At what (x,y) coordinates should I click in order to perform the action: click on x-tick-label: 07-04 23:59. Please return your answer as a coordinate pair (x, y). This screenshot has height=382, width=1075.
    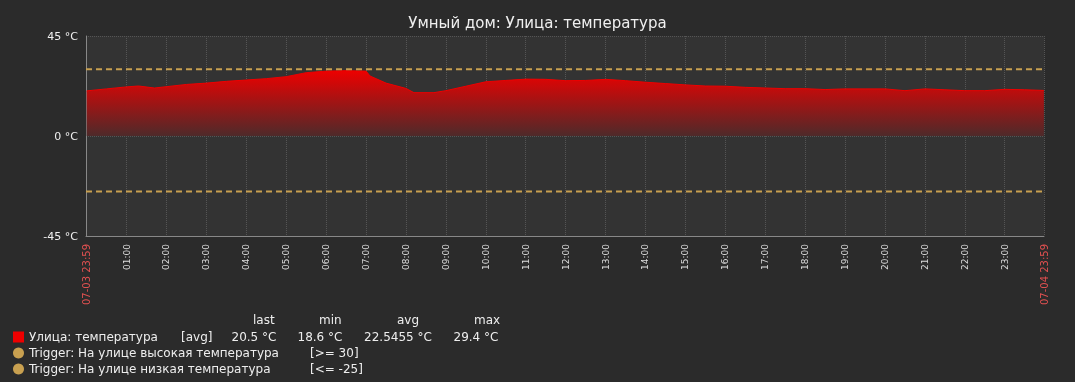
    Looking at the image, I should click on (1044, 275).